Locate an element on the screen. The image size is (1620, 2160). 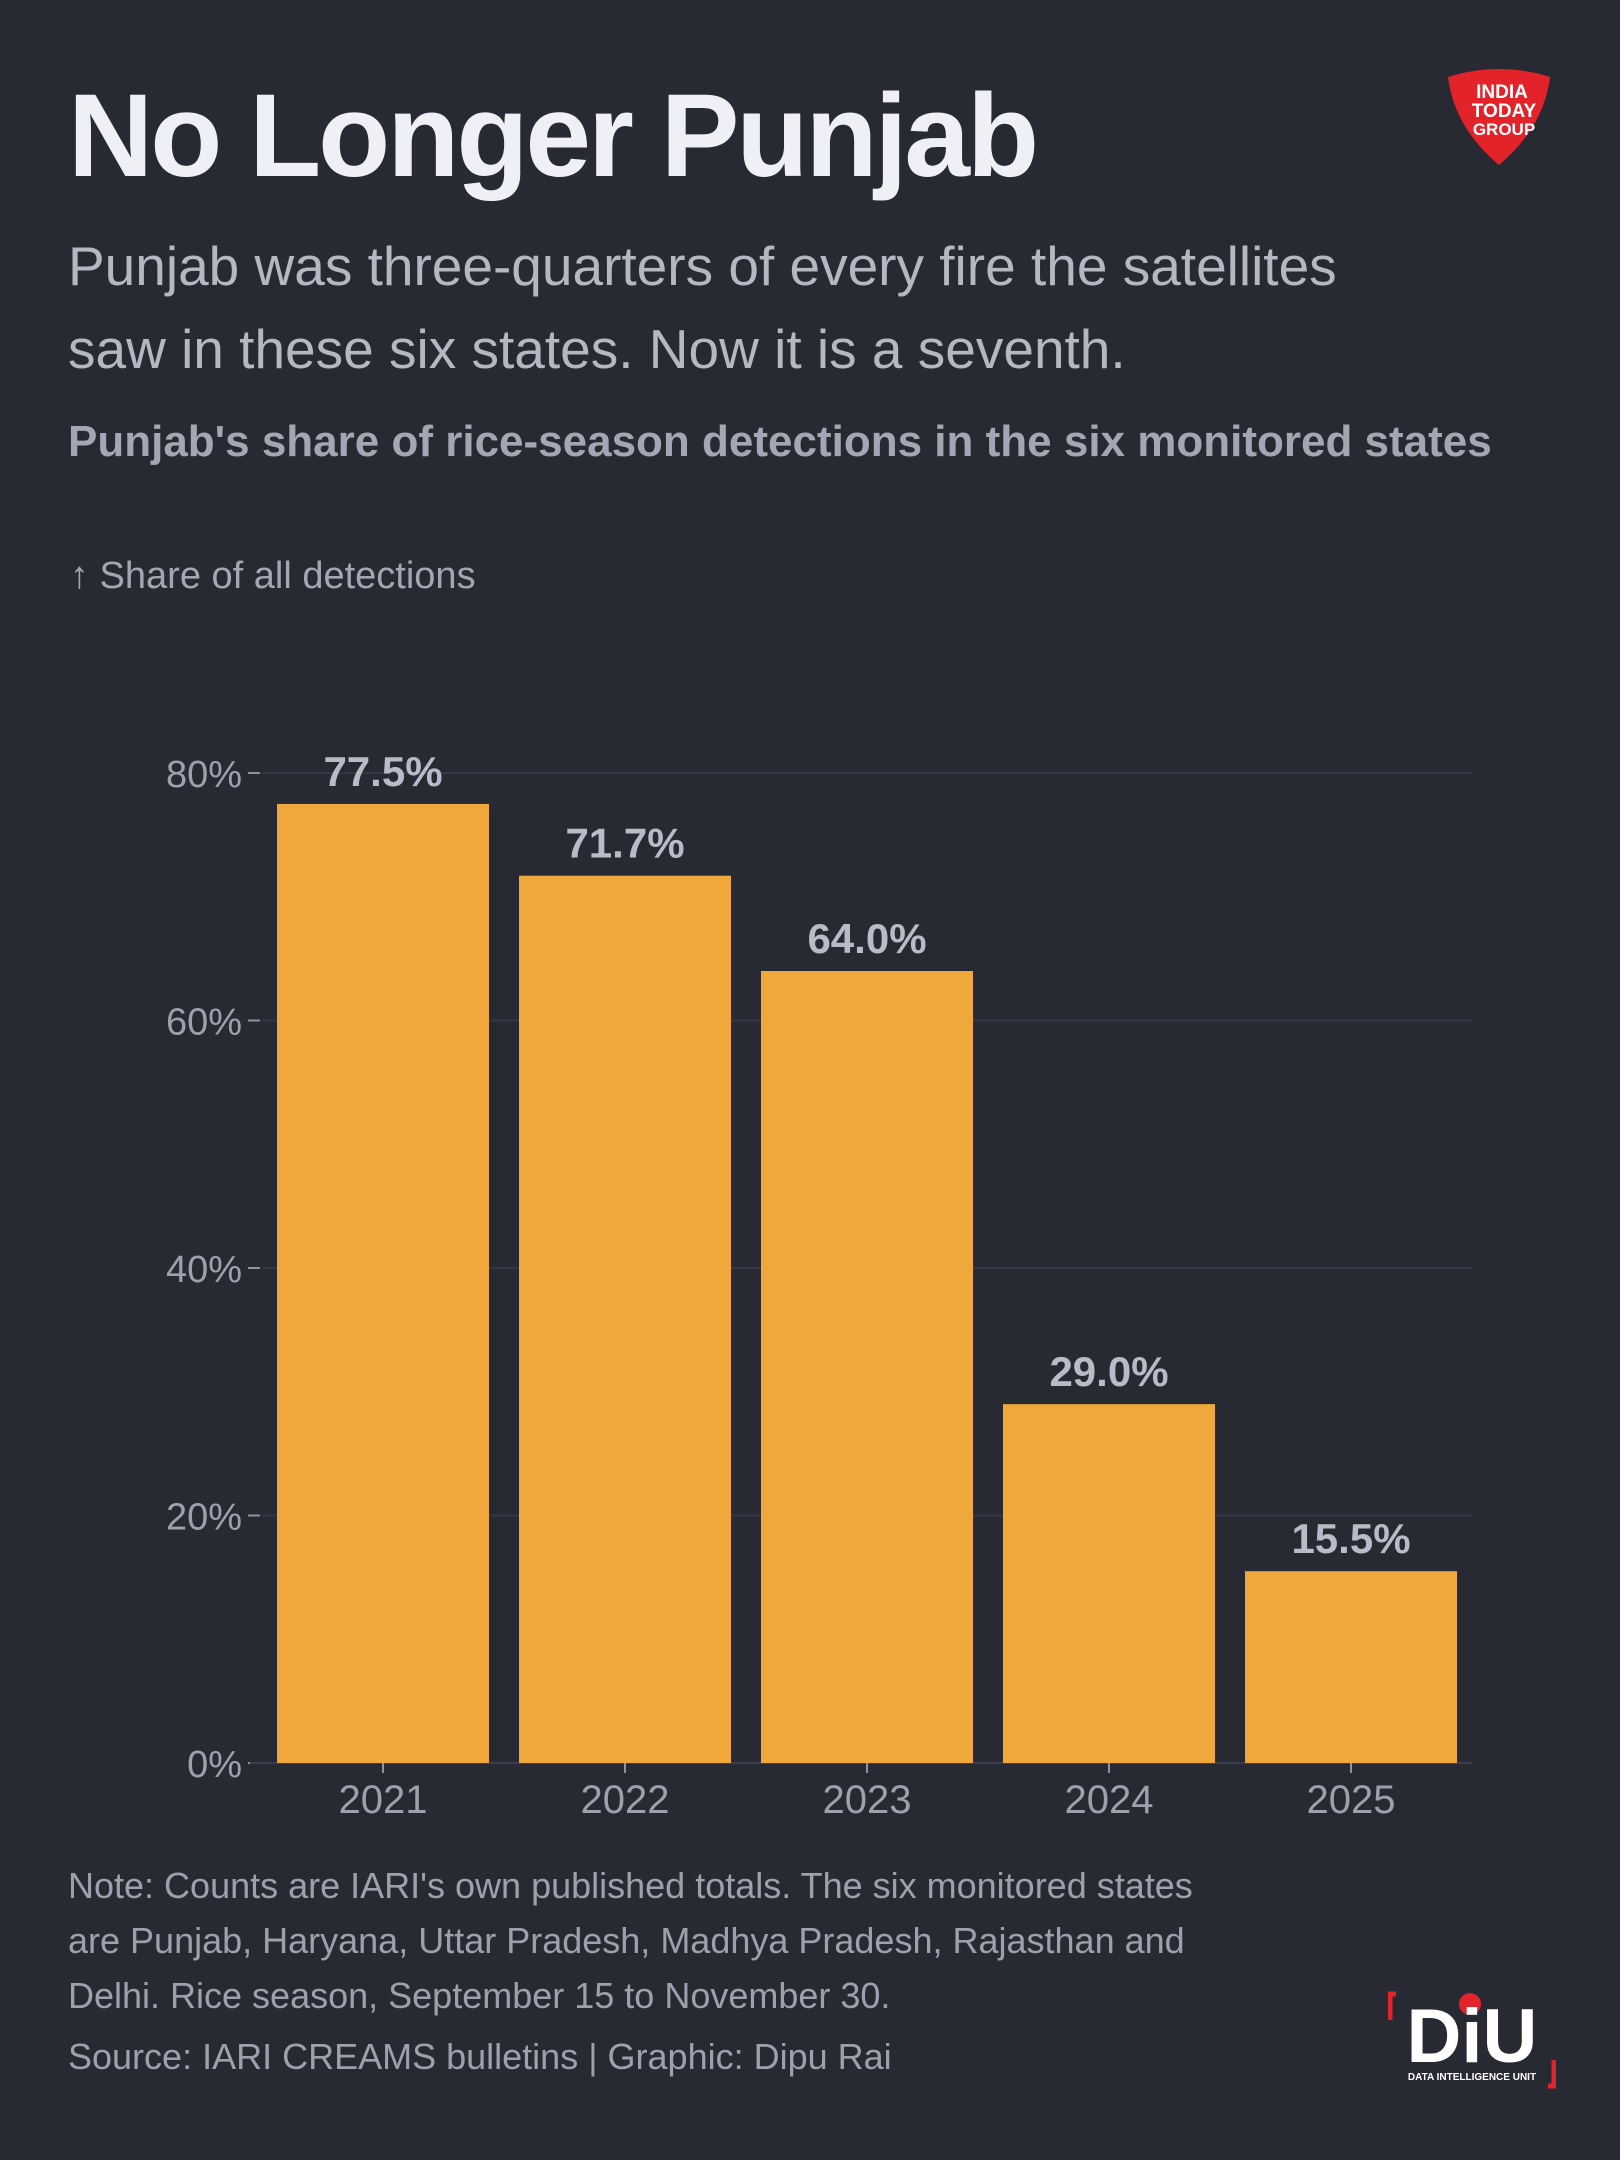
data-label-2021: 77.5% is located at coordinates (382, 771).